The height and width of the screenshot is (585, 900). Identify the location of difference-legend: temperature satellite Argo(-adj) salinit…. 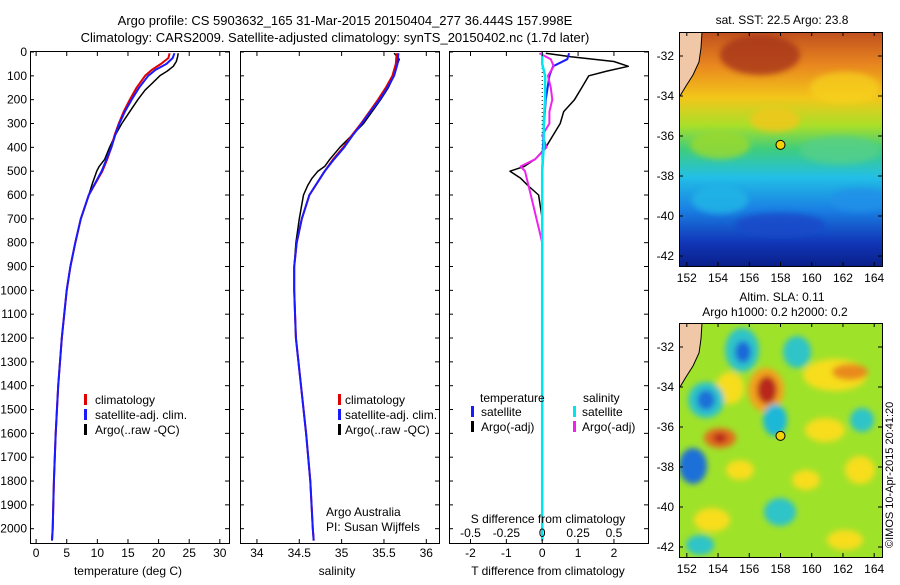
(553, 412).